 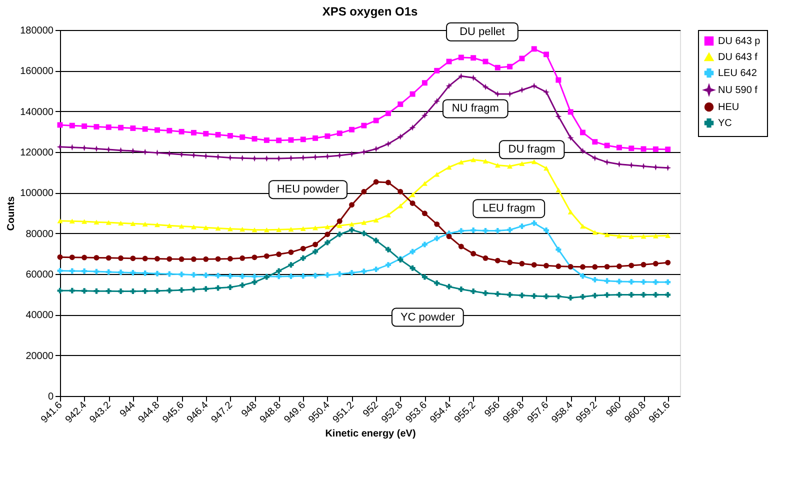 What do you see at coordinates (40, 275) in the screenshot?
I see `y-tick-label: 60000` at bounding box center [40, 275].